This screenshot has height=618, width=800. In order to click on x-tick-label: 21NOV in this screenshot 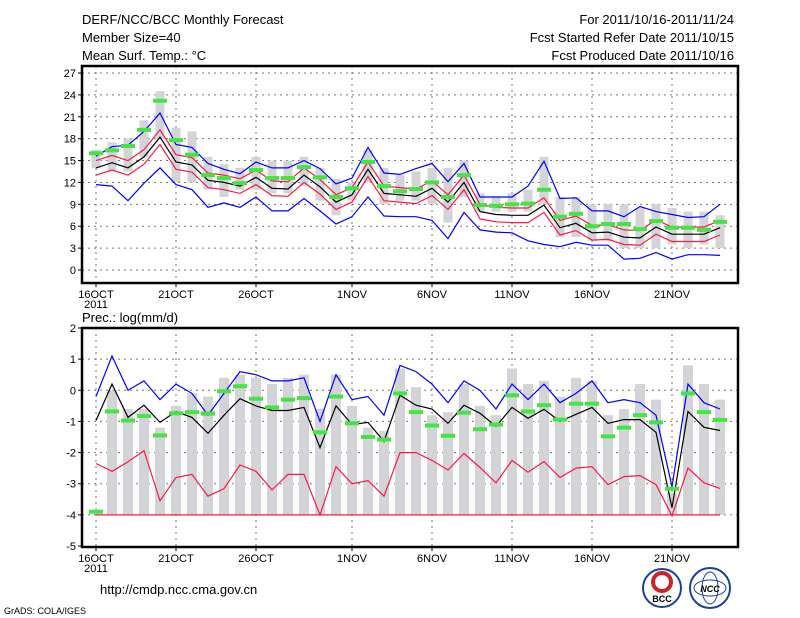, I will do `click(672, 295)`.